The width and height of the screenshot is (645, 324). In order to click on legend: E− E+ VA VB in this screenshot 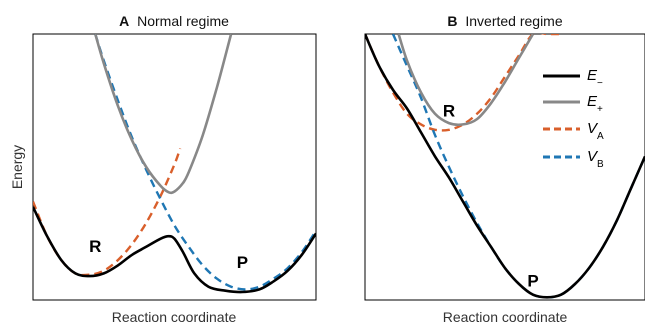, I will do `click(573, 118)`.